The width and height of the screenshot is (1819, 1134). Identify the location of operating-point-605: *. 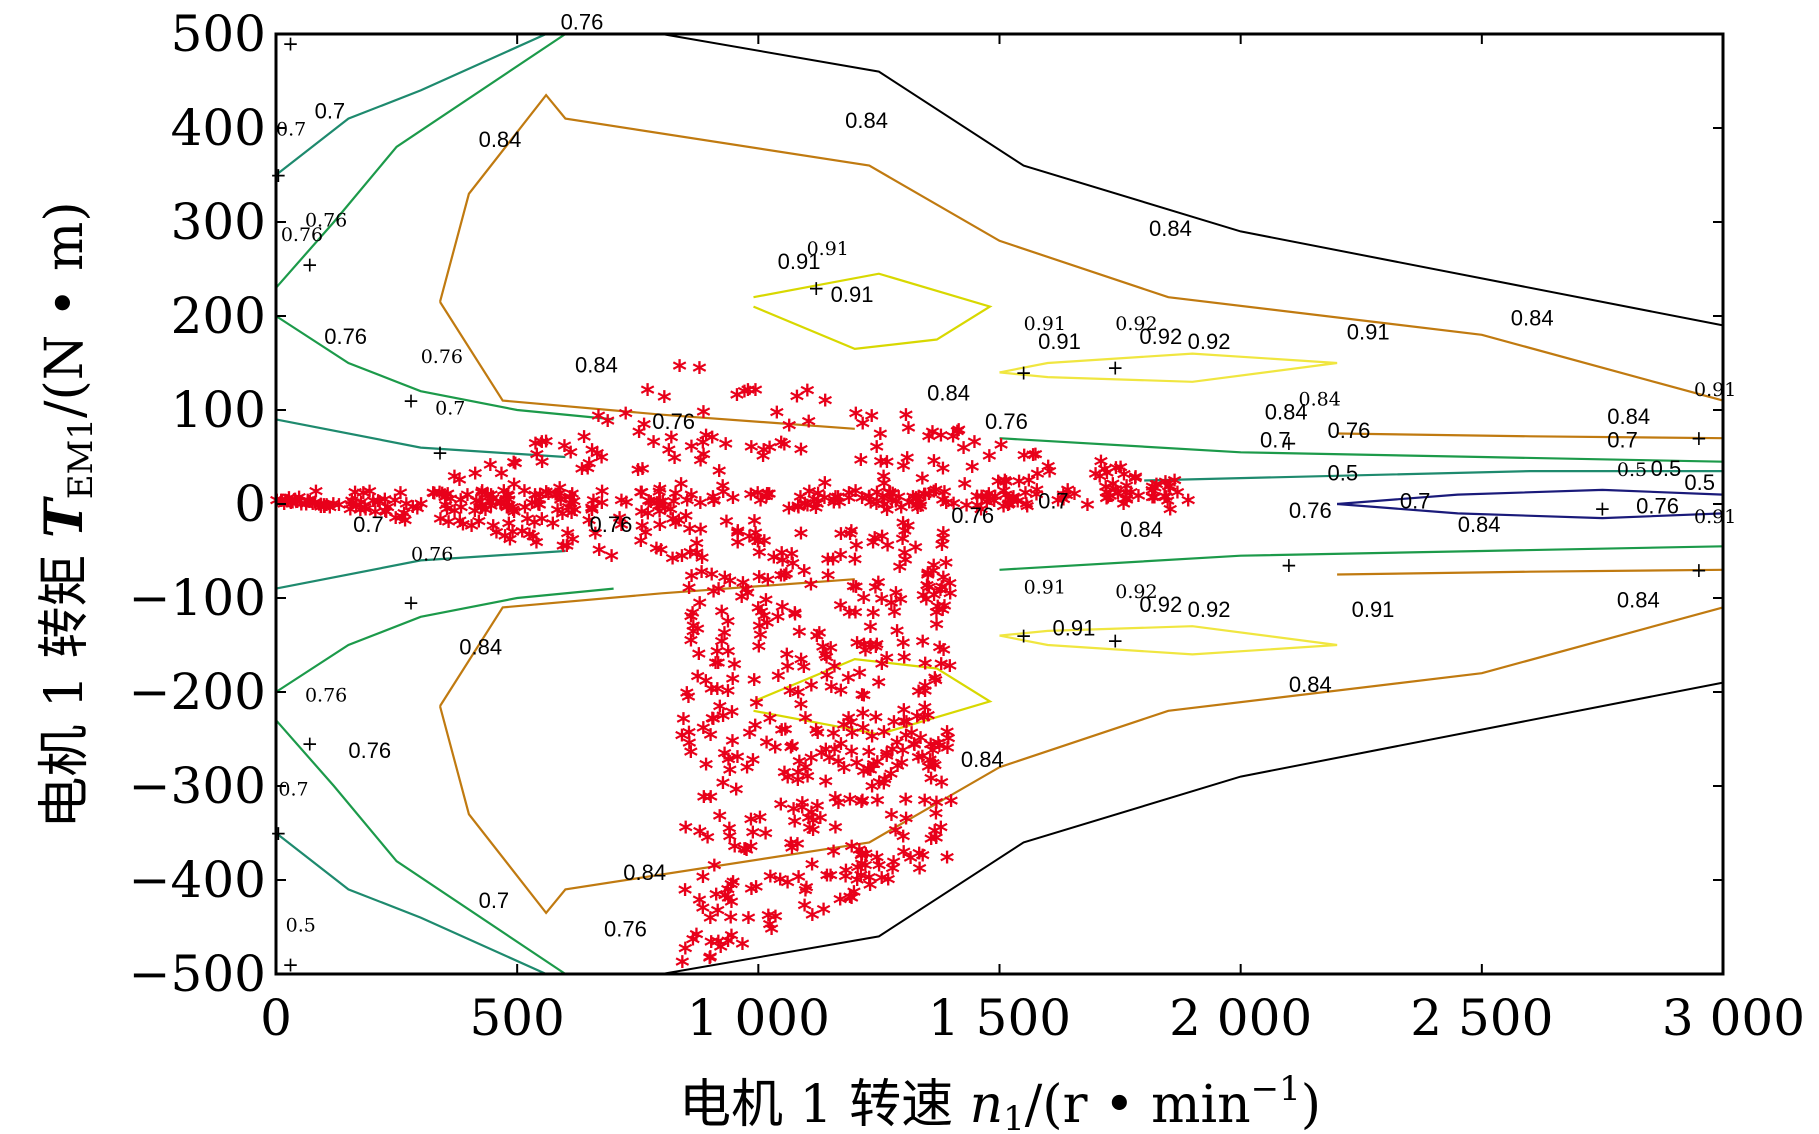
(819, 637).